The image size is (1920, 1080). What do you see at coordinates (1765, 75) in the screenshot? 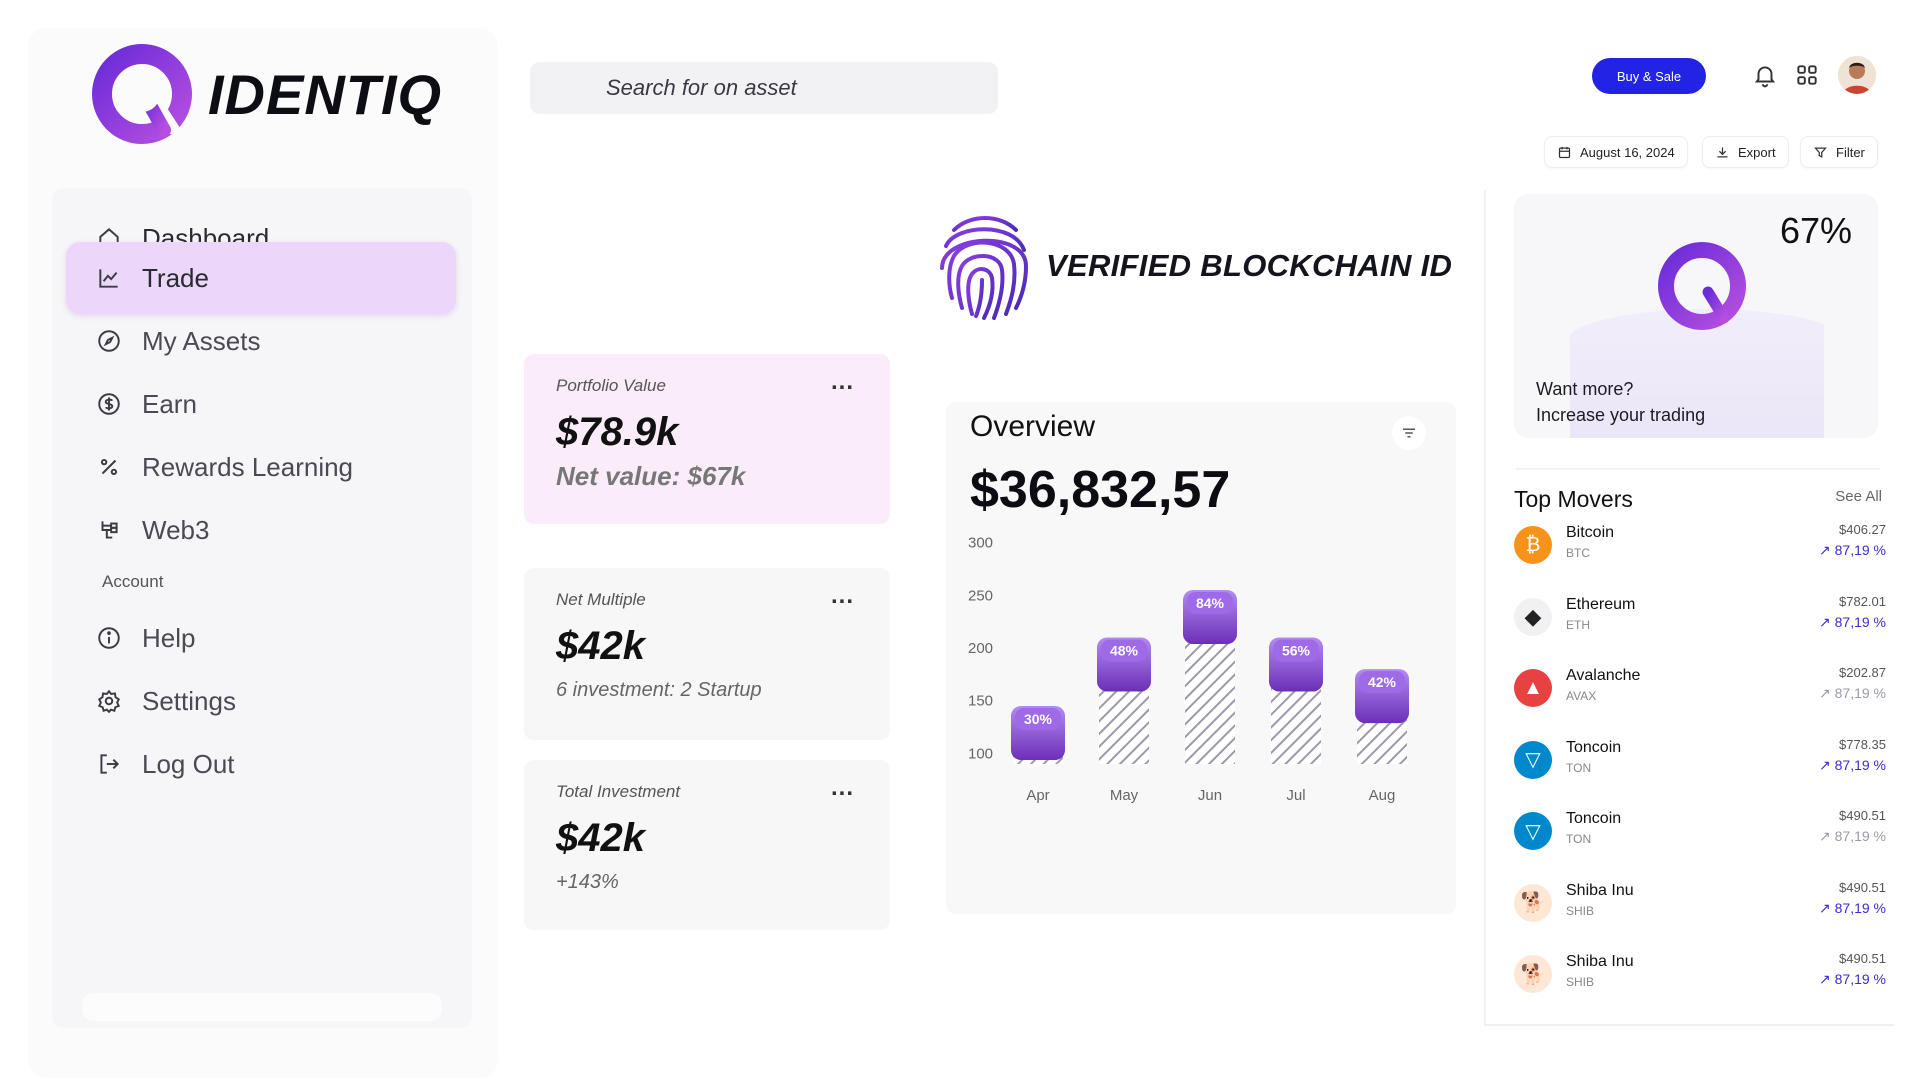
I see `bell-icon` at bounding box center [1765, 75].